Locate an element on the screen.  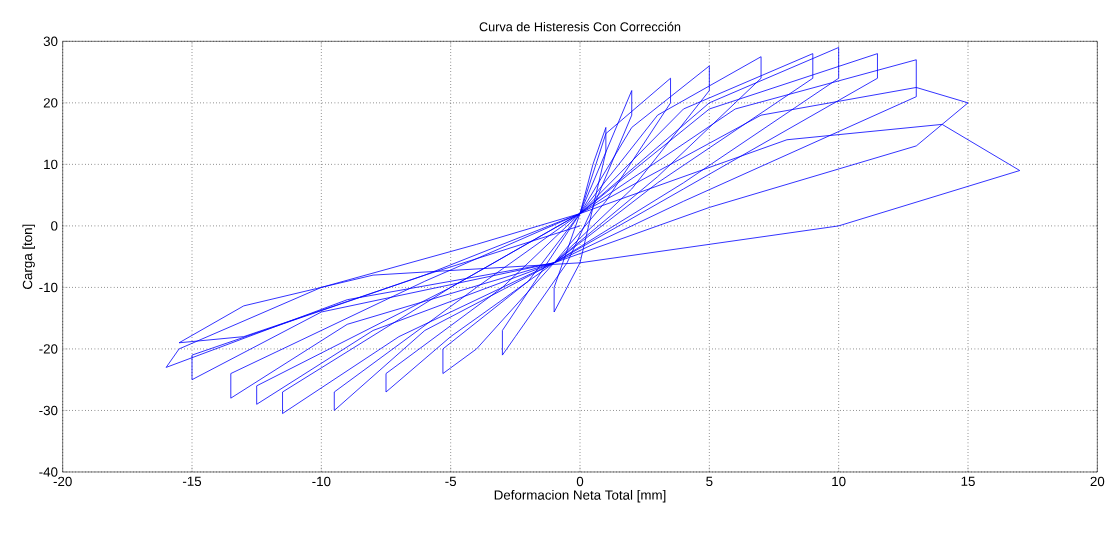
x-tick-label: 0 is located at coordinates (580, 481).